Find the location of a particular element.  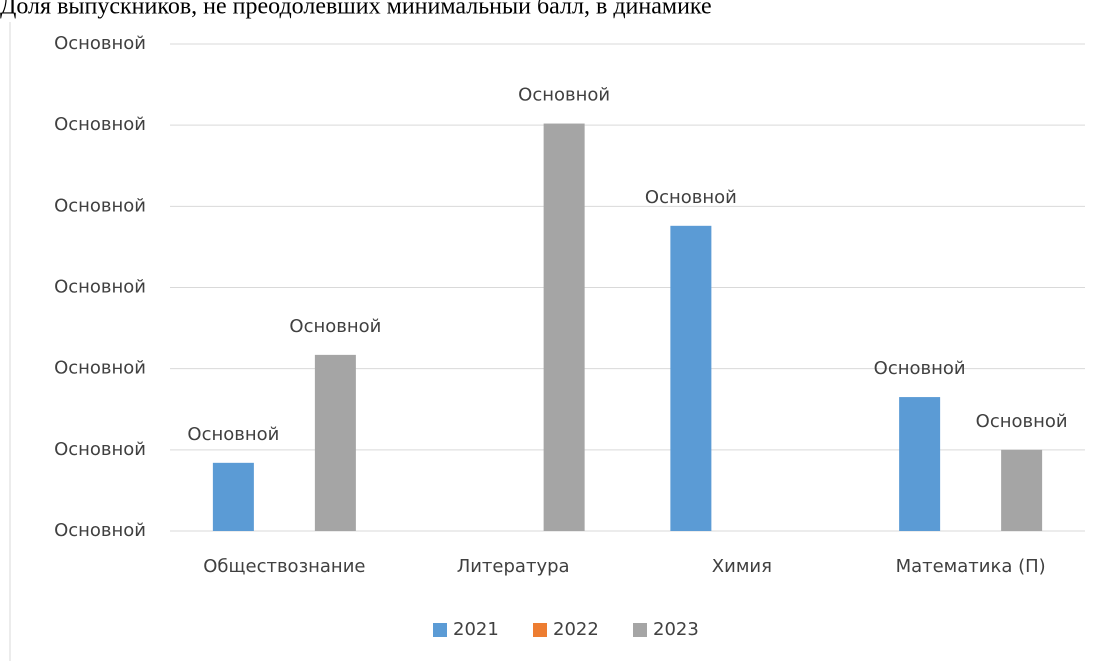

legend-label: 2021 is located at coordinates (476, 629).